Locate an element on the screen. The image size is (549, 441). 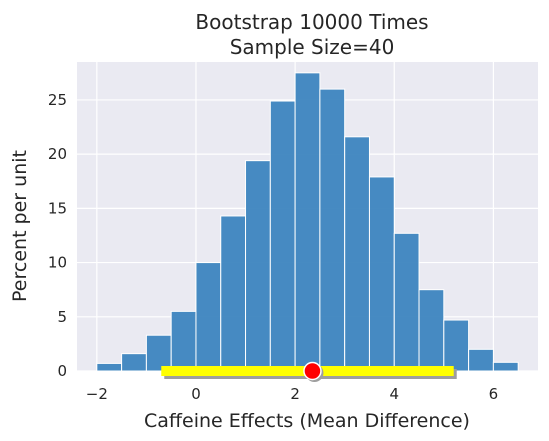
observed-statistic is located at coordinates (313, 371).